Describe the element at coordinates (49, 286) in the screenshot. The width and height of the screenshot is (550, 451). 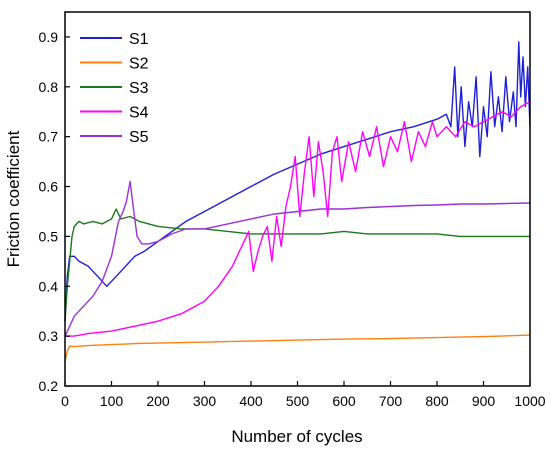
I see `y-tick-label: 0.4` at that location.